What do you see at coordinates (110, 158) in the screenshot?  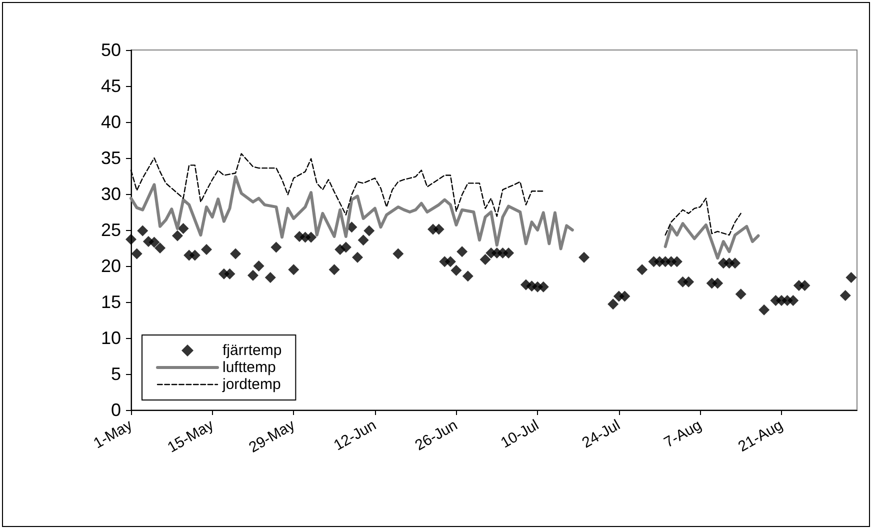 I see `y-tick-label: 35` at bounding box center [110, 158].